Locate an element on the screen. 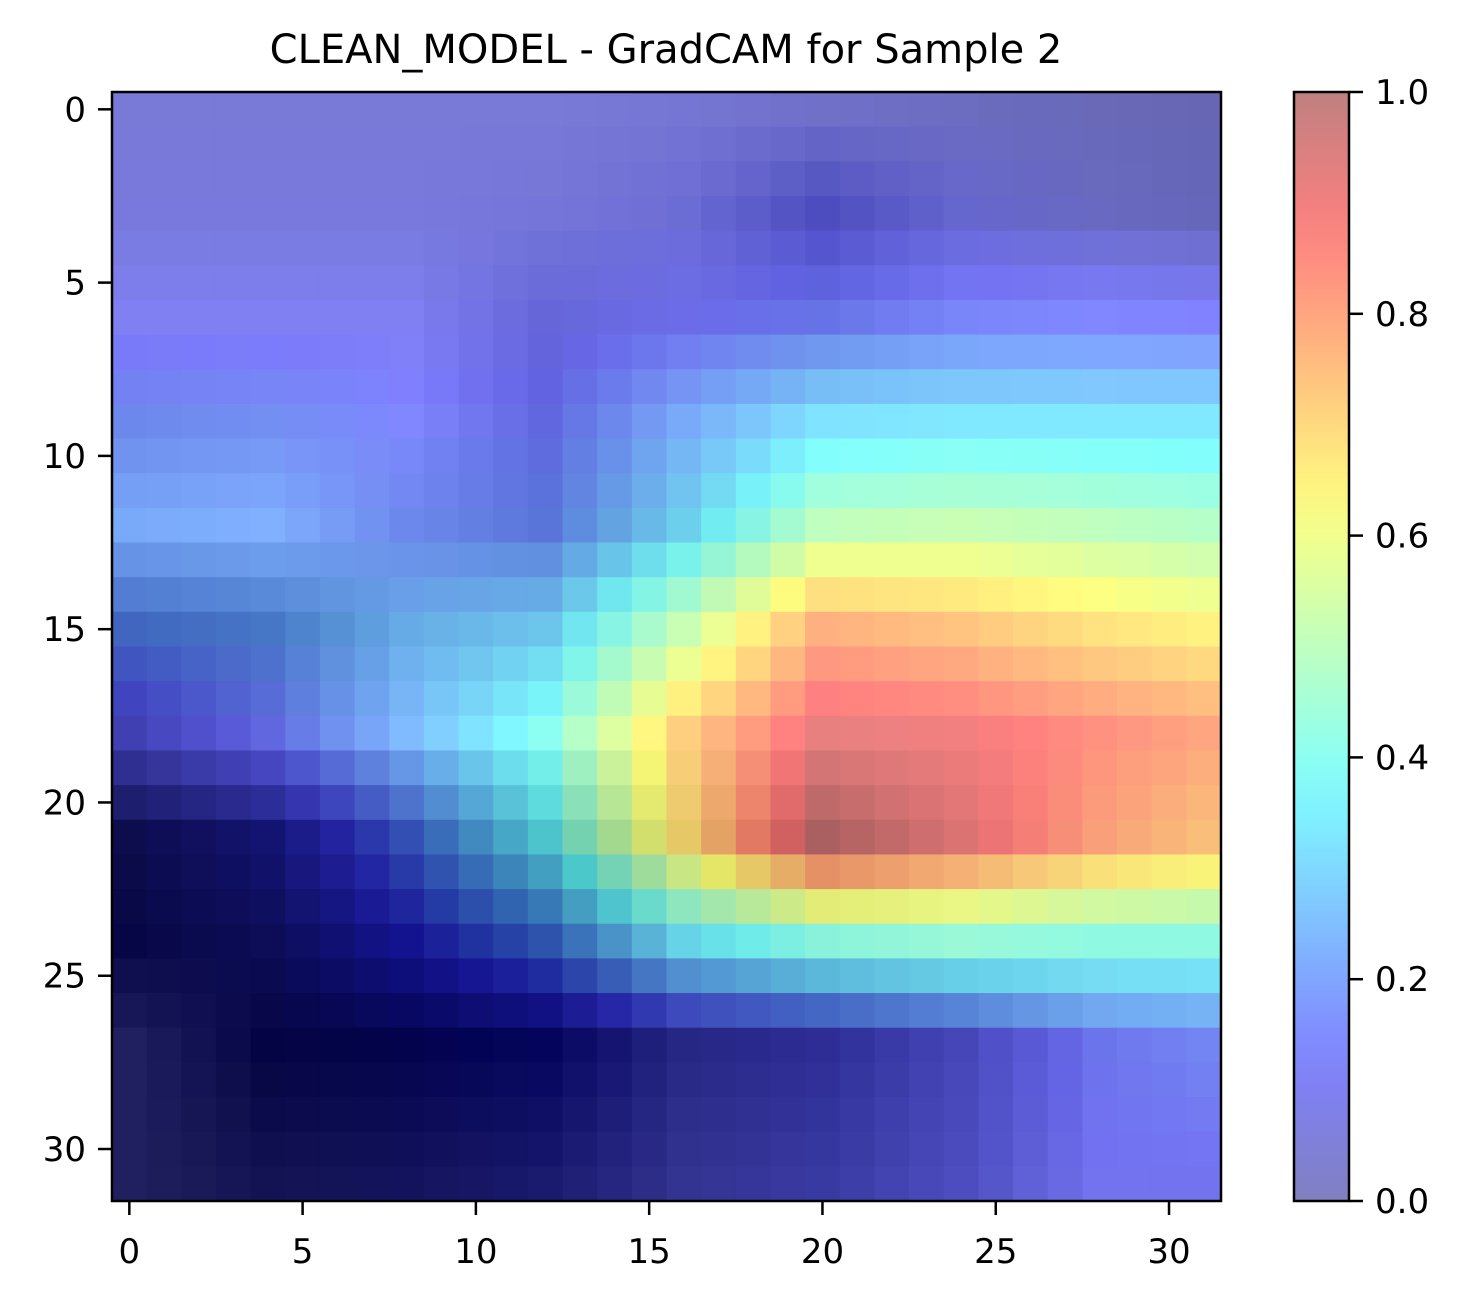  y-tick-label: 5 is located at coordinates (75, 284).